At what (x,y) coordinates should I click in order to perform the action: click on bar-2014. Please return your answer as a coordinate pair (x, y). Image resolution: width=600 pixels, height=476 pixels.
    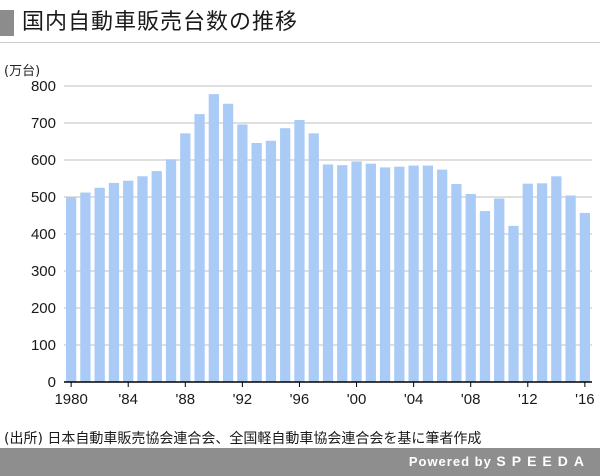
    Looking at the image, I should click on (556, 279).